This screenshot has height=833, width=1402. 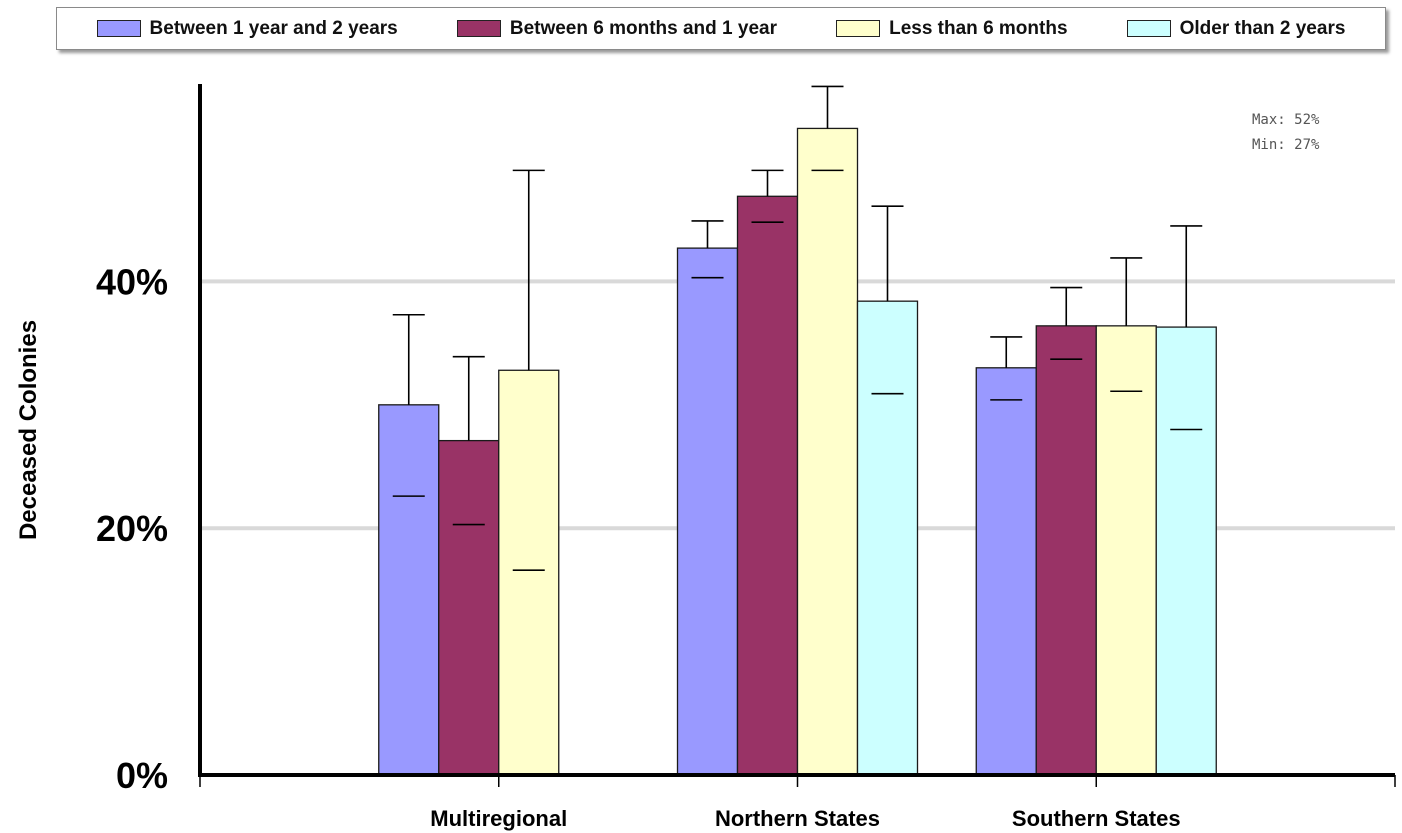 I want to click on legend-item: Between 1 year and 2 years, so click(x=247, y=28).